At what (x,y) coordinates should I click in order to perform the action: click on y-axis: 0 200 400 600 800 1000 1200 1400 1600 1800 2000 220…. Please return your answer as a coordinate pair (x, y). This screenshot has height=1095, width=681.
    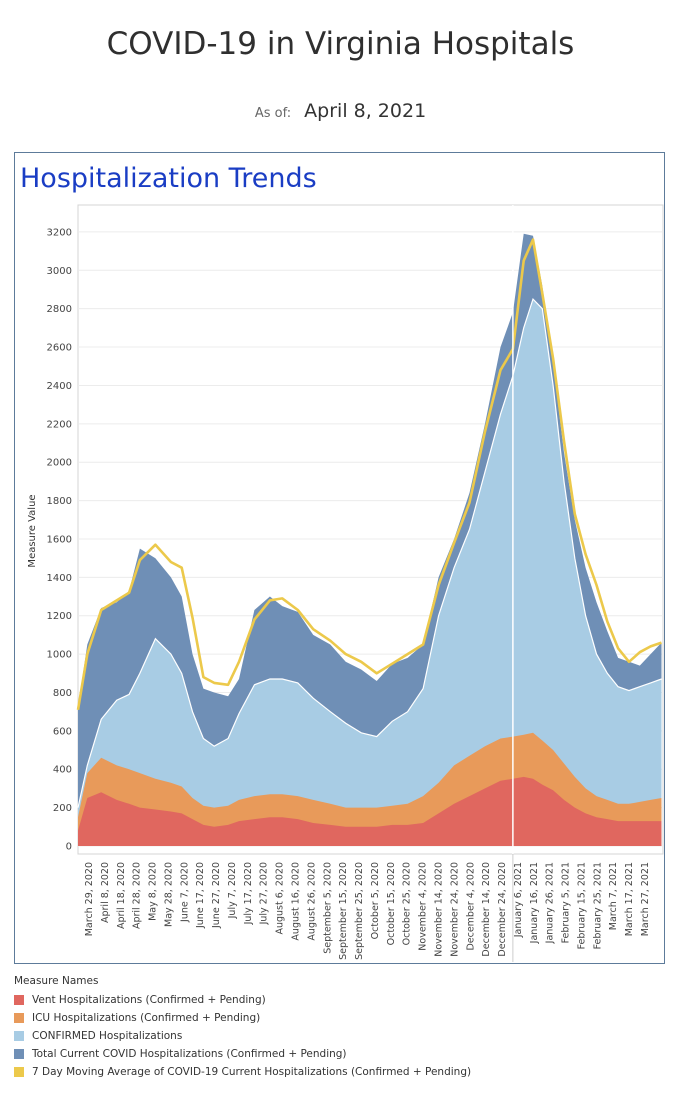
    Looking at the image, I should click on (59, 539).